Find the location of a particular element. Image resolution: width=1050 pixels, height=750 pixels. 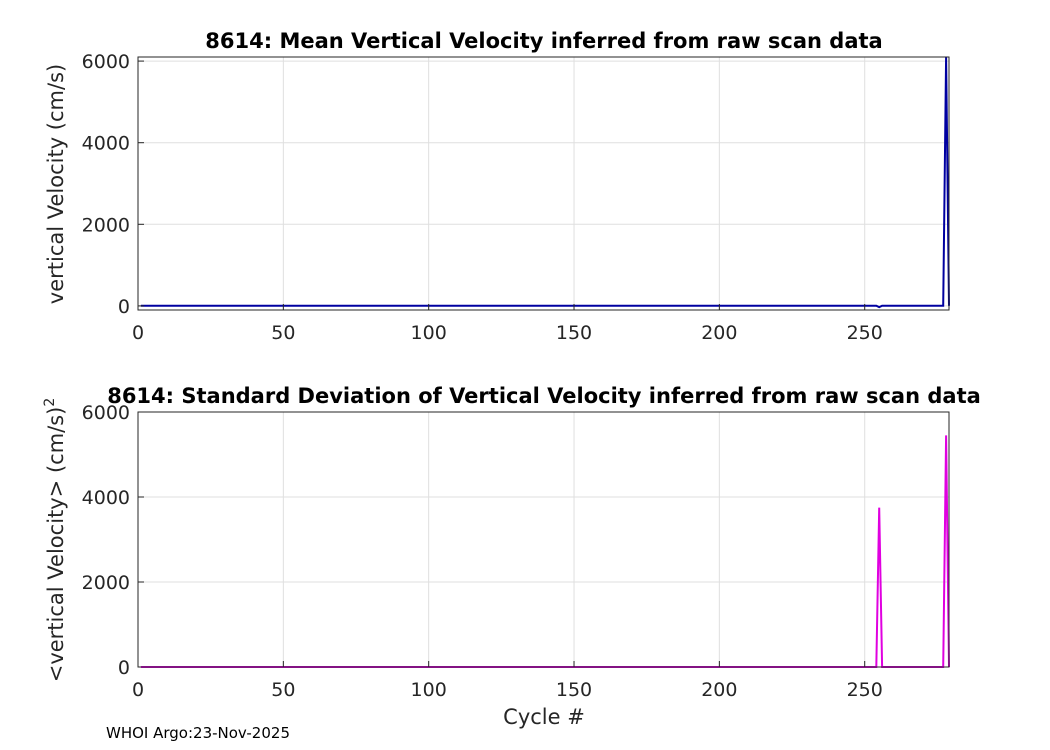

mean-y-tick-label: 6000 is located at coordinates (106, 62).